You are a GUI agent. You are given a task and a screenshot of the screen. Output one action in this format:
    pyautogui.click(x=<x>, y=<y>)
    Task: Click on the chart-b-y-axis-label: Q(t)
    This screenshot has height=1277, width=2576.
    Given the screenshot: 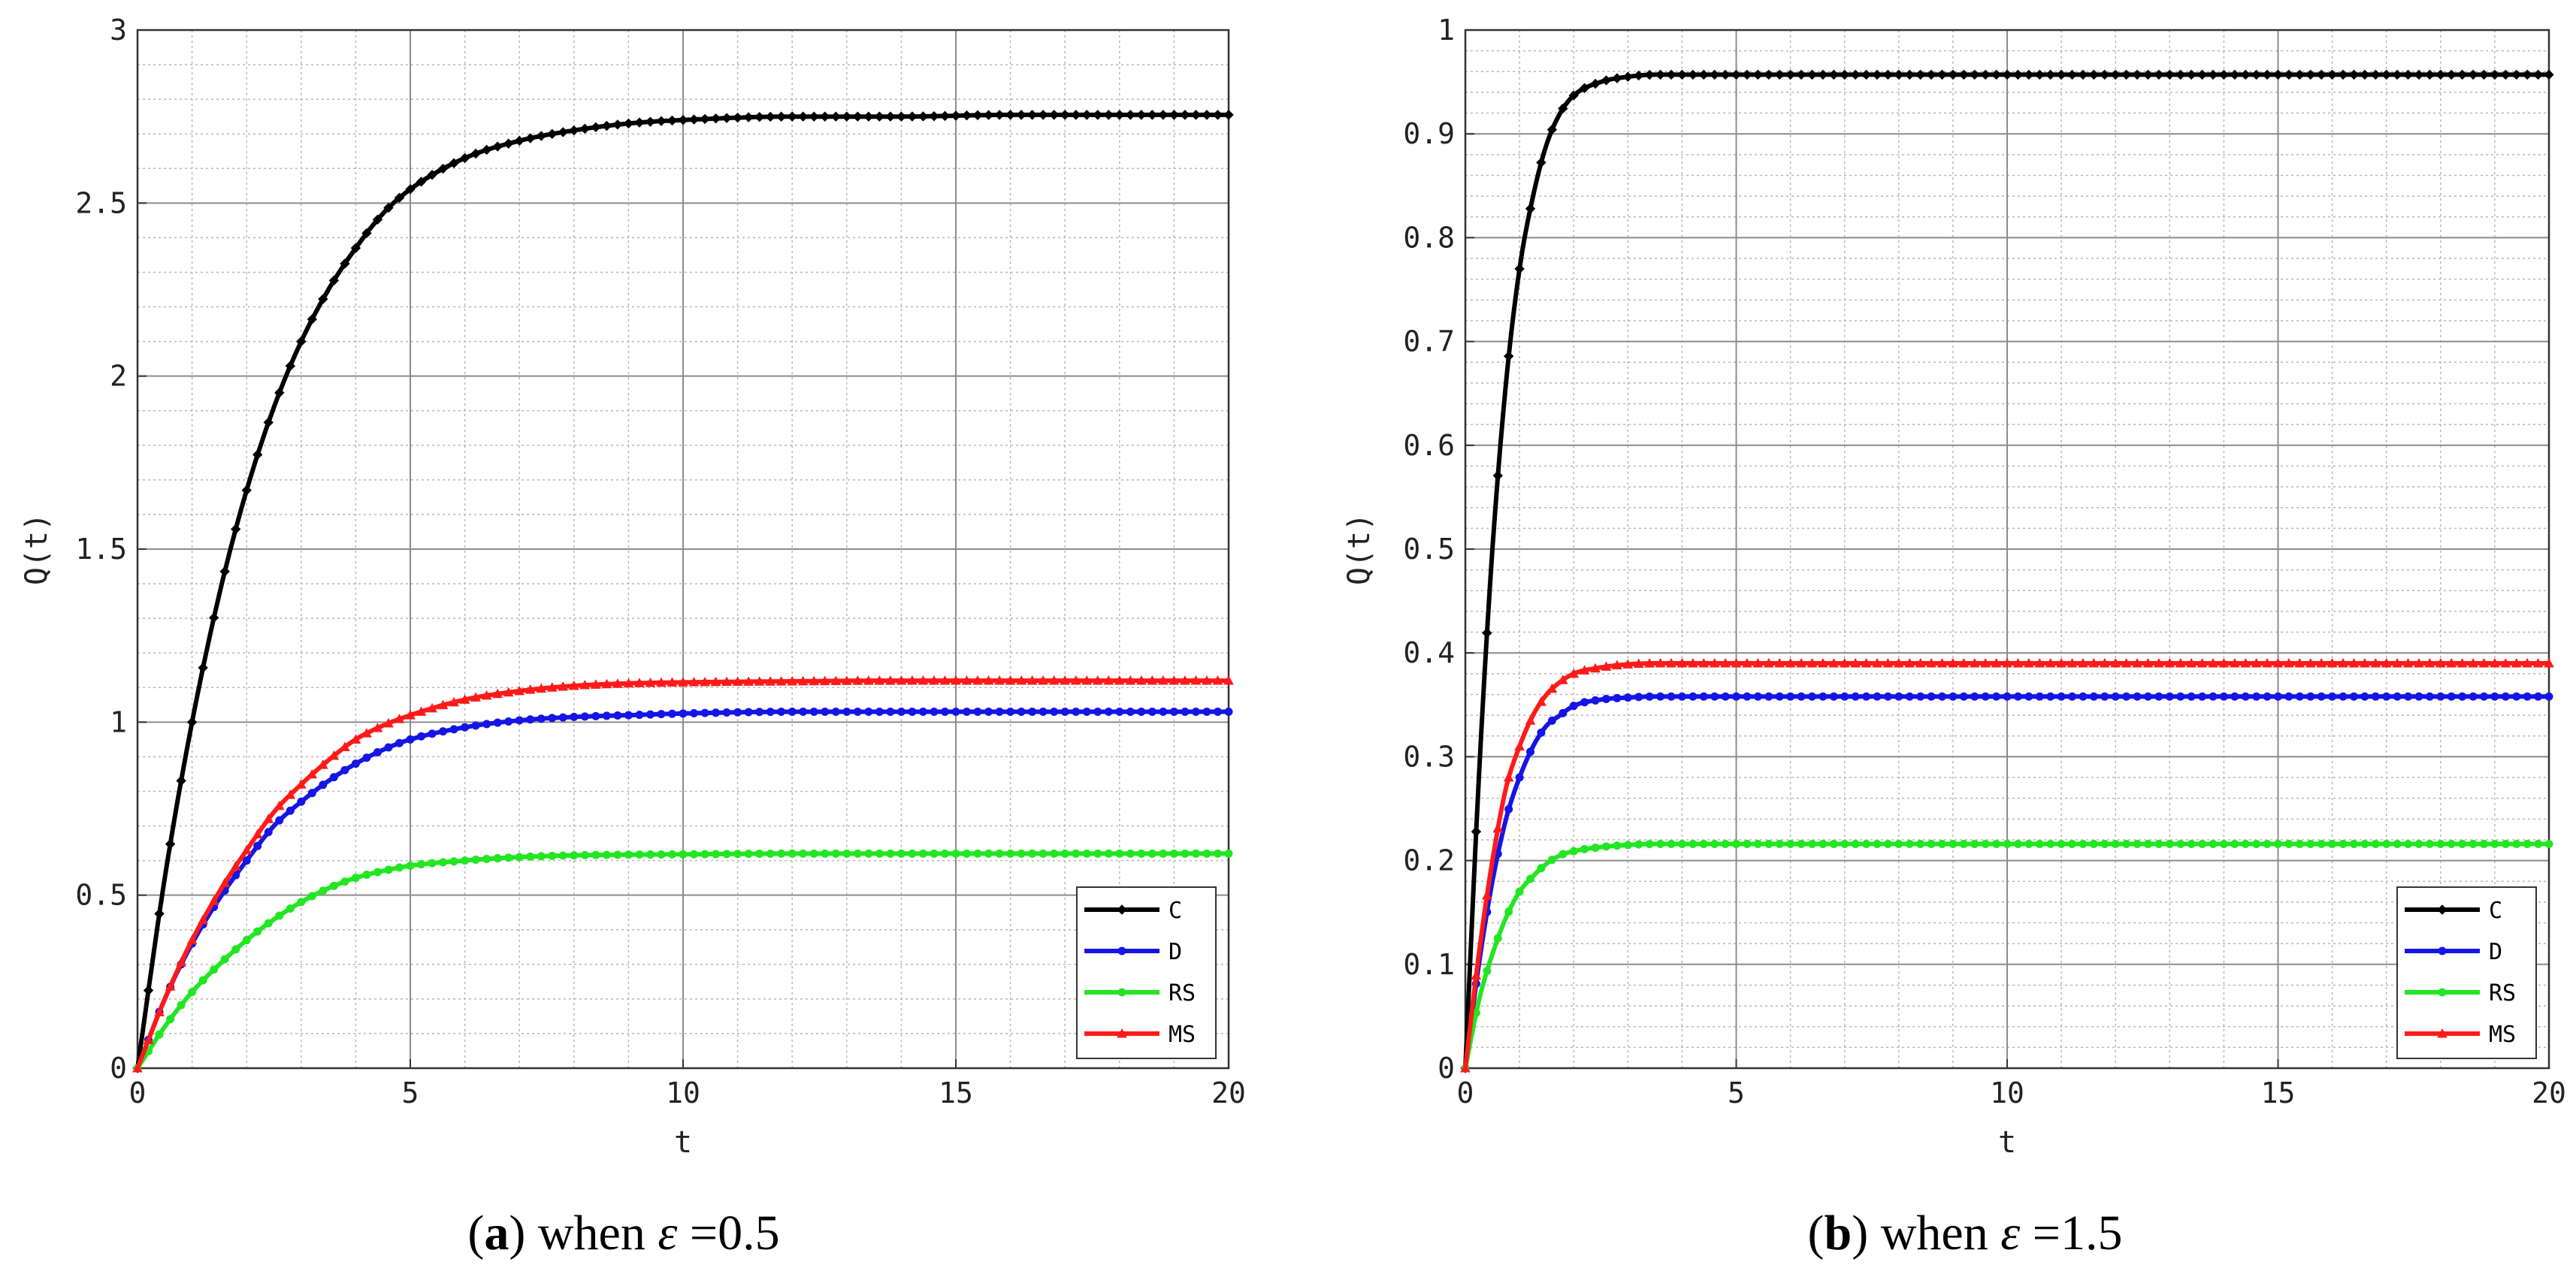 What is the action you would take?
    pyautogui.click(x=1359, y=549)
    